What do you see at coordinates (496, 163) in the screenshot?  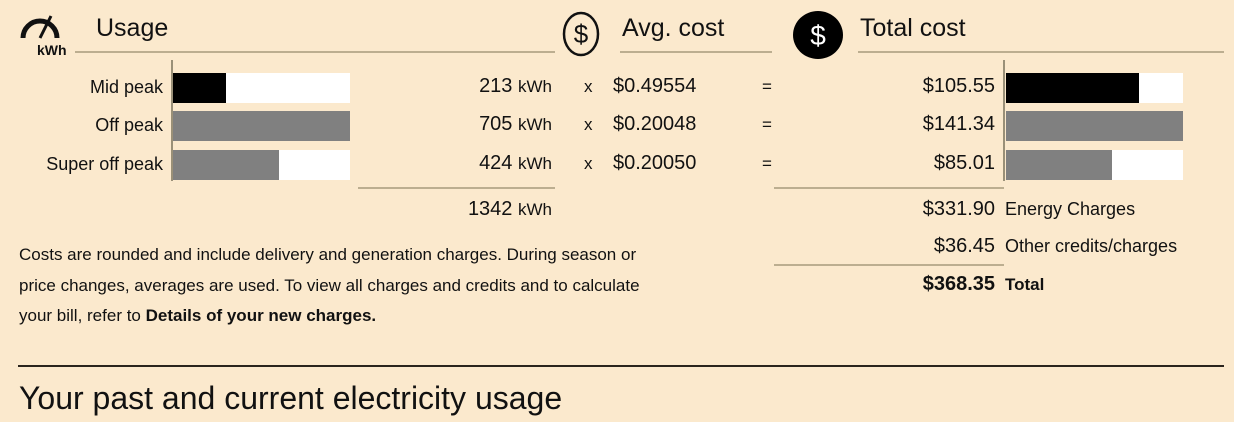 I see `usage-kwh-value: 424` at bounding box center [496, 163].